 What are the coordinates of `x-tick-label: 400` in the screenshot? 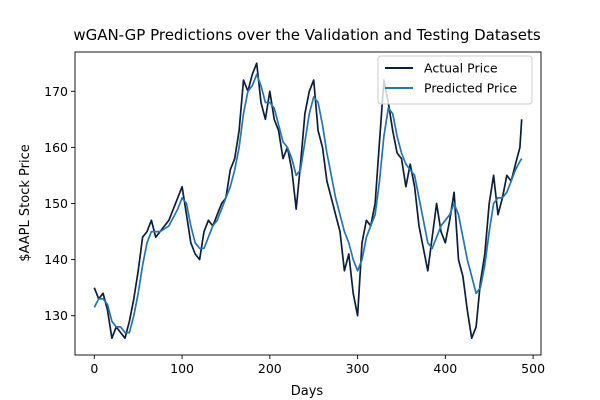 It's located at (445, 368).